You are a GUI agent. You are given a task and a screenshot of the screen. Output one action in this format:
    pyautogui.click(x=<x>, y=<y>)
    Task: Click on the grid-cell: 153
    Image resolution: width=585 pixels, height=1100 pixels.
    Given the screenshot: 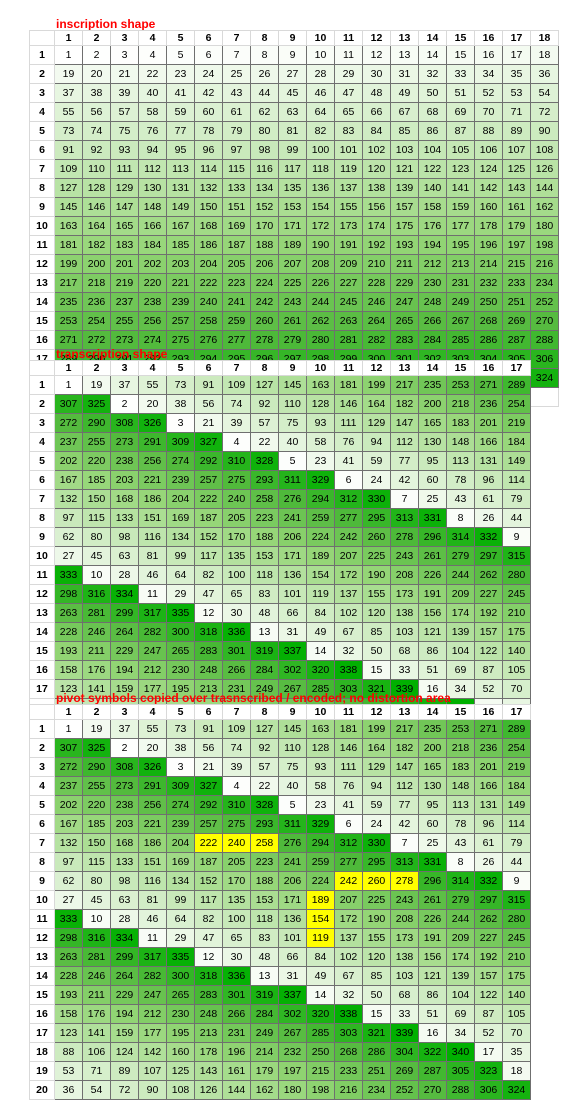 What is the action you would take?
    pyautogui.click(x=264, y=556)
    